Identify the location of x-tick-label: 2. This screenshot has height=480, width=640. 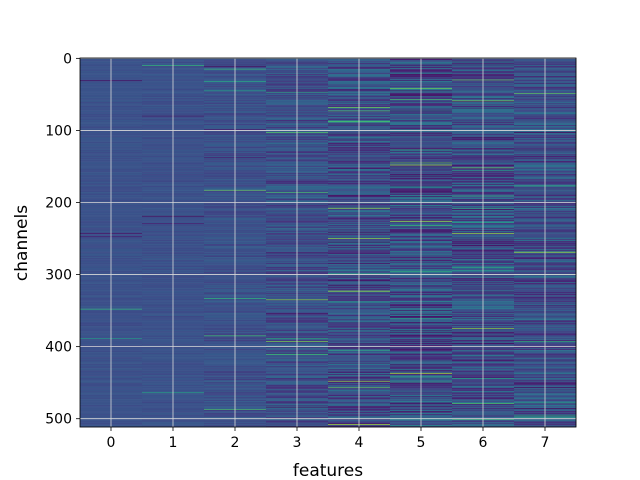
(235, 443).